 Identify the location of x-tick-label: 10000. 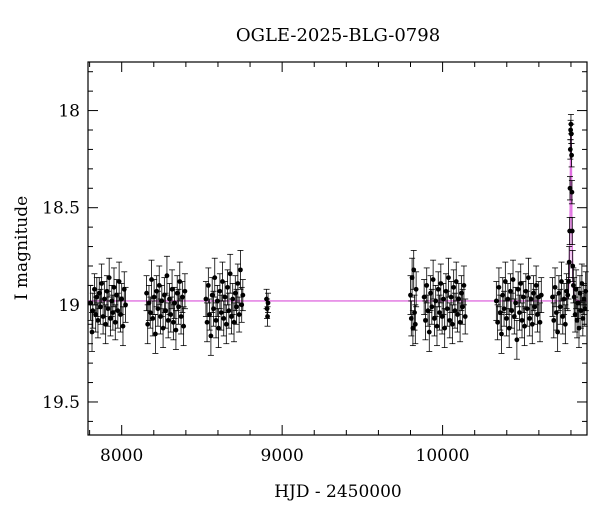
(443, 456).